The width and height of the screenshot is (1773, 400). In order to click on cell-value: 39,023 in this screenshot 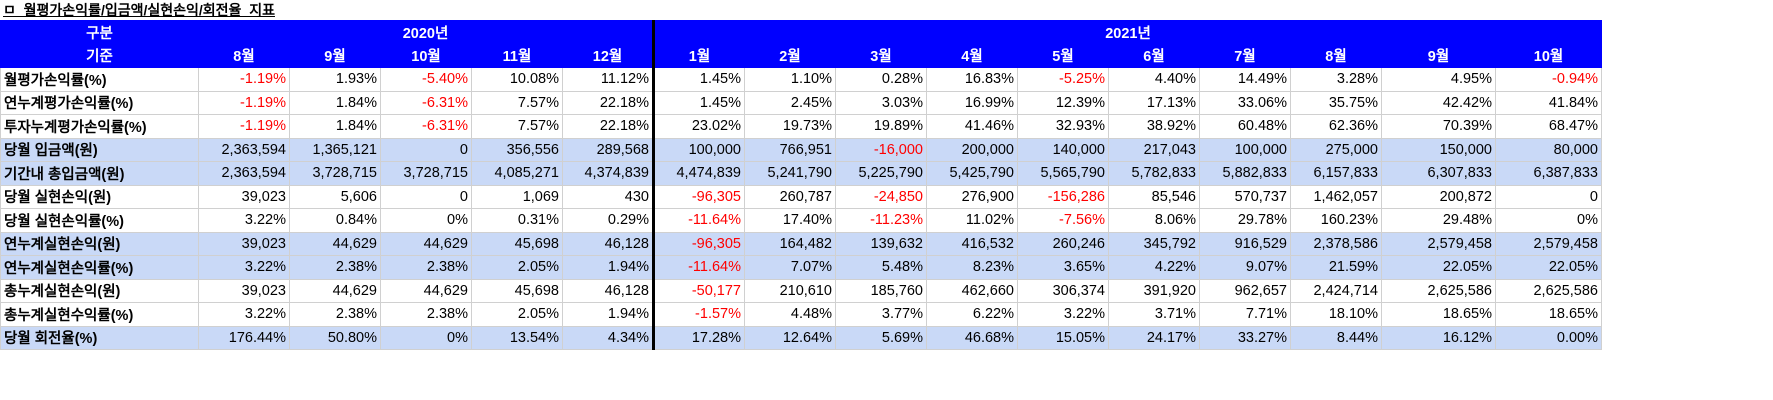, I will do `click(244, 290)`.